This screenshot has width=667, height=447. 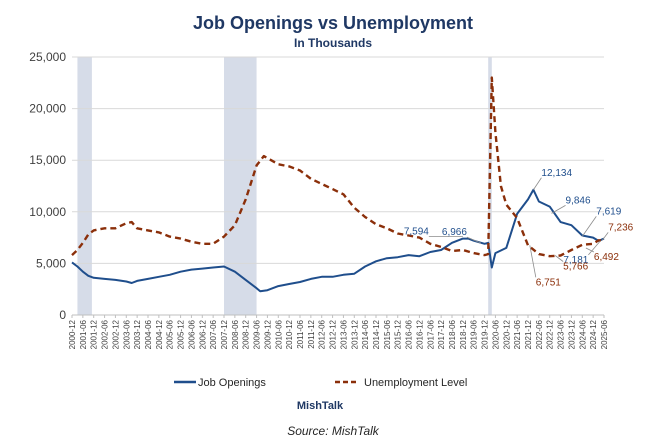 What do you see at coordinates (550, 334) in the screenshot?
I see `x-tick-label: 2022-12` at bounding box center [550, 334].